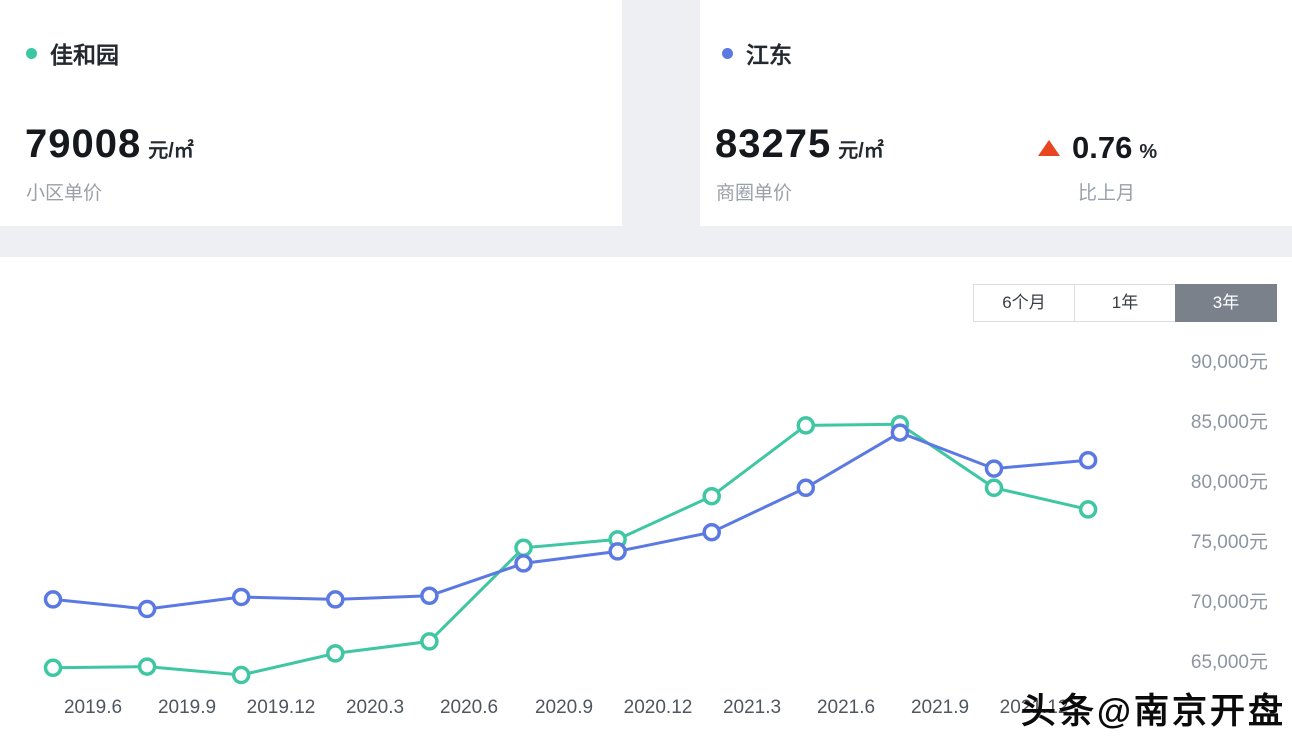  What do you see at coordinates (375, 707) in the screenshot?
I see `x-axis-label: 2020.3` at bounding box center [375, 707].